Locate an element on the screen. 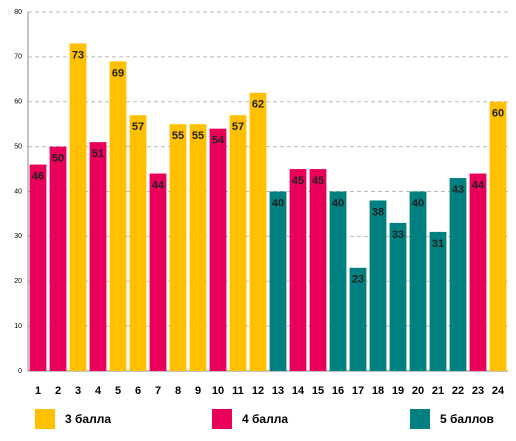  y-tick-label: 80 is located at coordinates (18, 12).